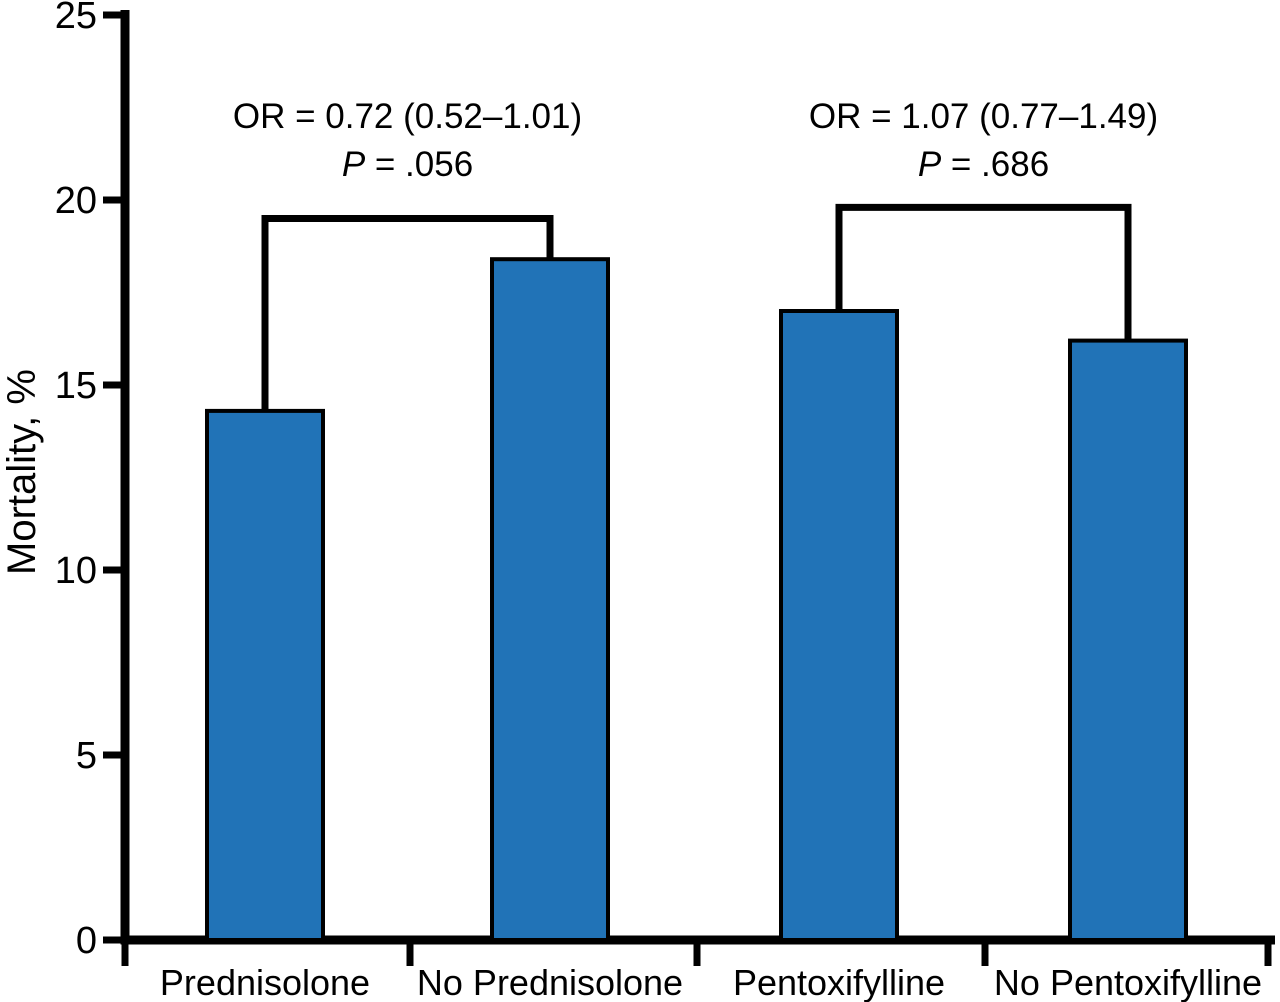 The width and height of the screenshot is (1280, 1002). What do you see at coordinates (839, 982) in the screenshot?
I see `category-label: Pentoxifylline` at bounding box center [839, 982].